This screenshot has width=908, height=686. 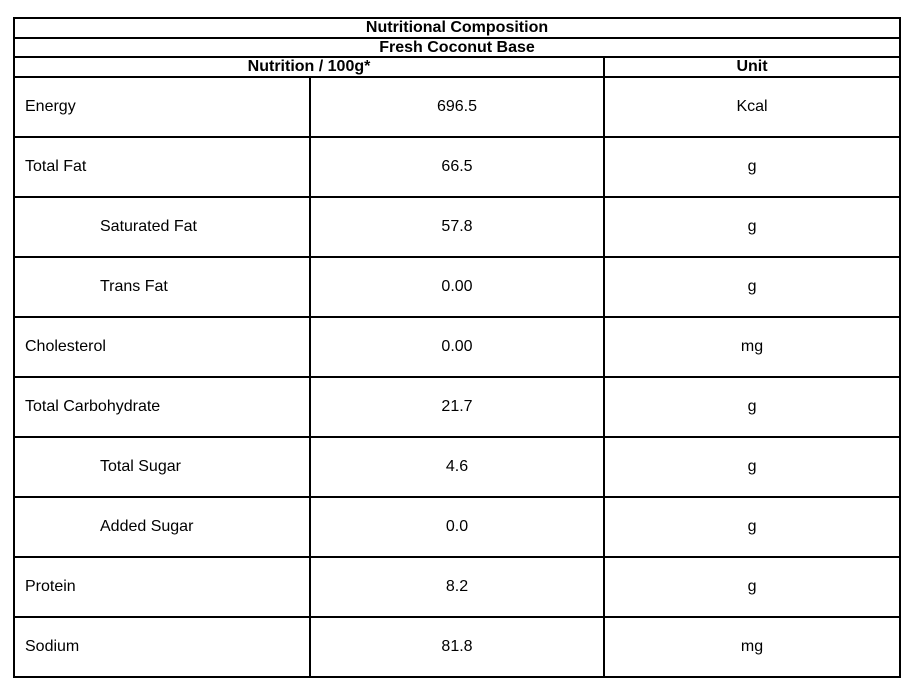 What do you see at coordinates (162, 346) in the screenshot?
I see `nutrient-label: Cholesterol` at bounding box center [162, 346].